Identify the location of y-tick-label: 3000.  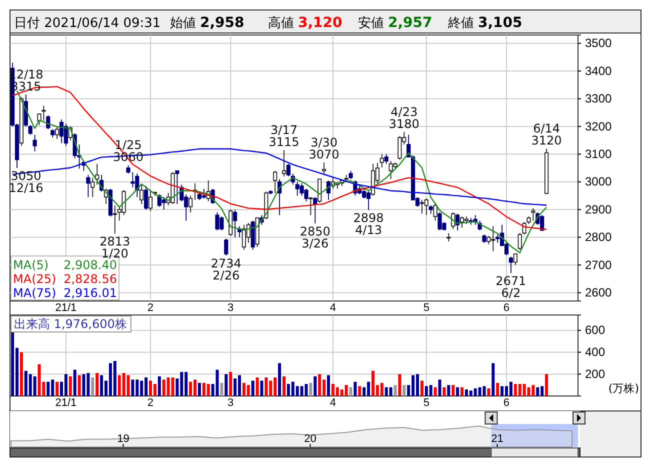
(598, 181).